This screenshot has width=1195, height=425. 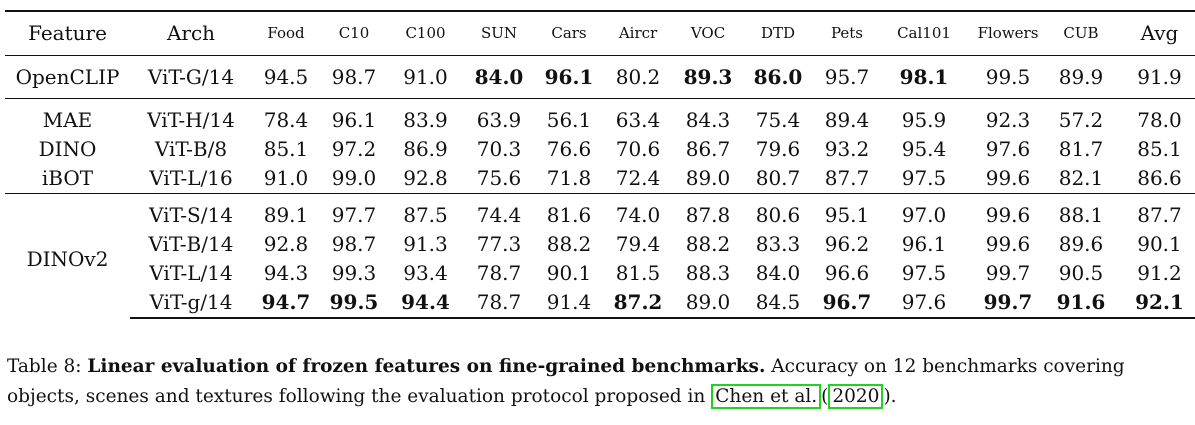 I want to click on value-cell: 79.4, so click(x=638, y=244).